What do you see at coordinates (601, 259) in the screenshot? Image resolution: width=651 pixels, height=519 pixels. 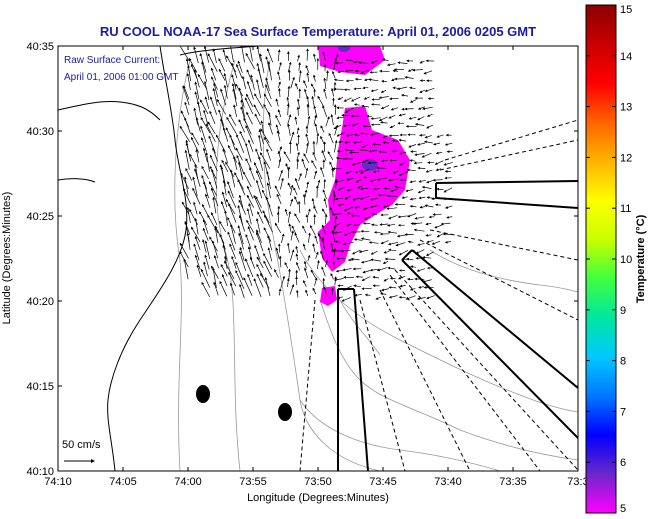 I see `colorbar-gradient` at bounding box center [601, 259].